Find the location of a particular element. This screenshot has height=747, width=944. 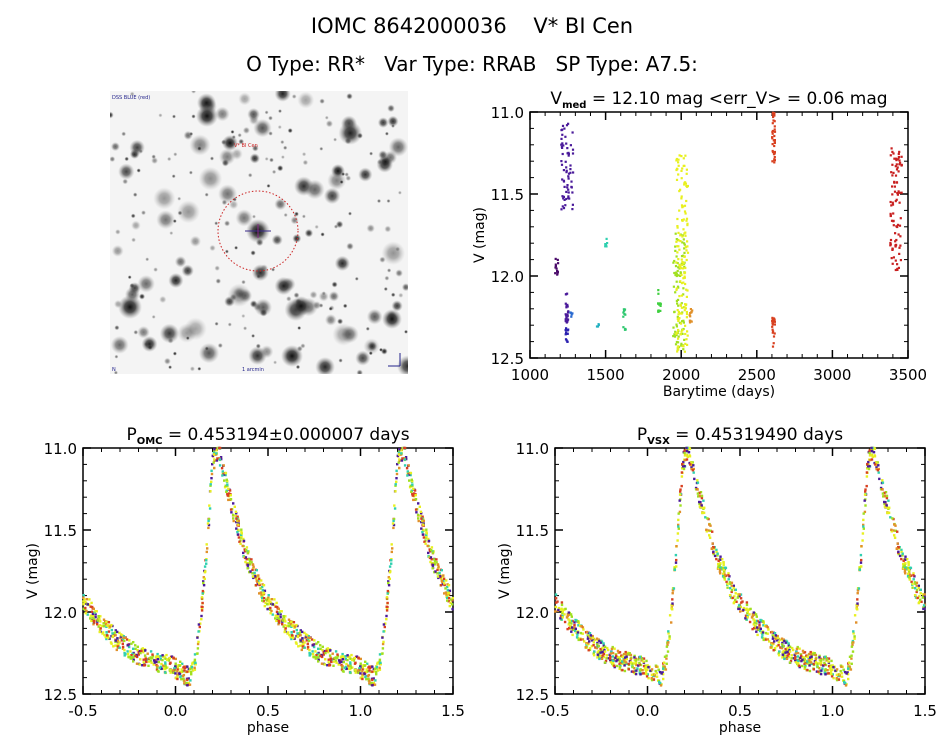

x-tick-label: 1000 is located at coordinates (530, 375).